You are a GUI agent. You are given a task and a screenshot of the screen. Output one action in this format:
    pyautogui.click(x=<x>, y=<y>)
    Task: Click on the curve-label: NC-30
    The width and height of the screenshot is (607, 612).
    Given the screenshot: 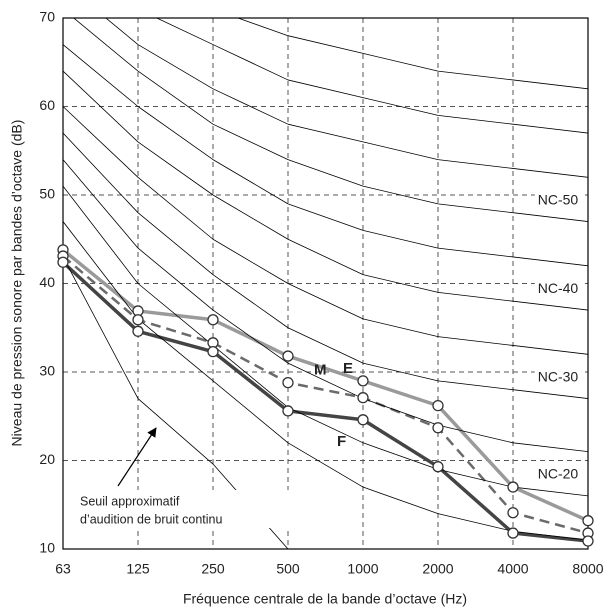 What is the action you would take?
    pyautogui.click(x=558, y=376)
    